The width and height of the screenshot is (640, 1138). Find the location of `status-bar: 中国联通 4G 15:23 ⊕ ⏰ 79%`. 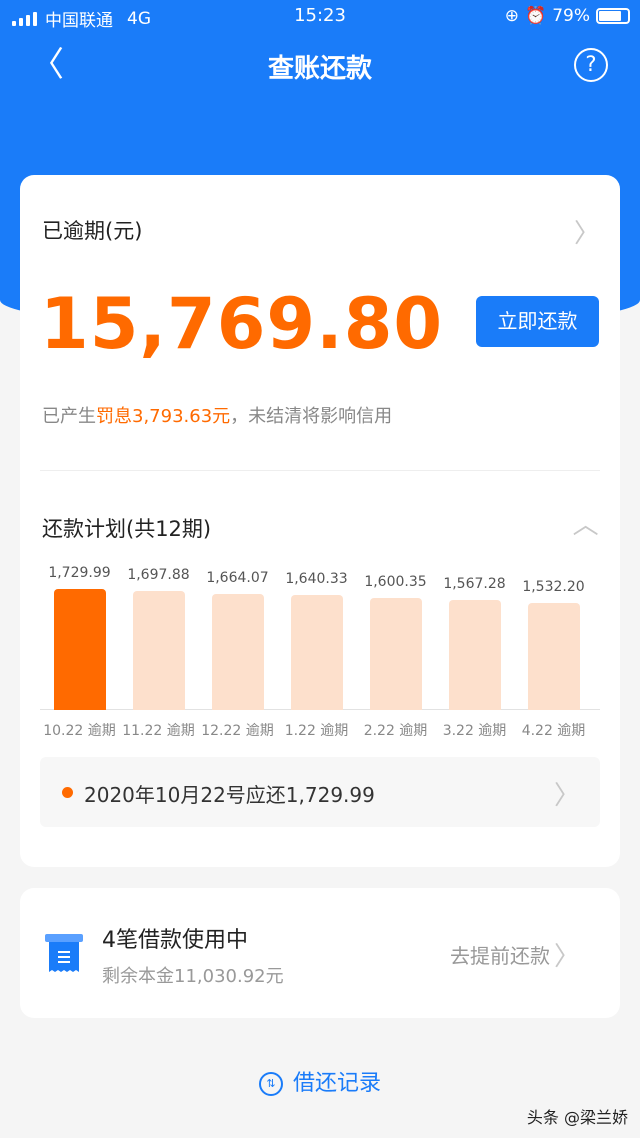

status-bar: 中国联通 4G 15:23 ⊕ ⏰ 79% is located at coordinates (320, 17).